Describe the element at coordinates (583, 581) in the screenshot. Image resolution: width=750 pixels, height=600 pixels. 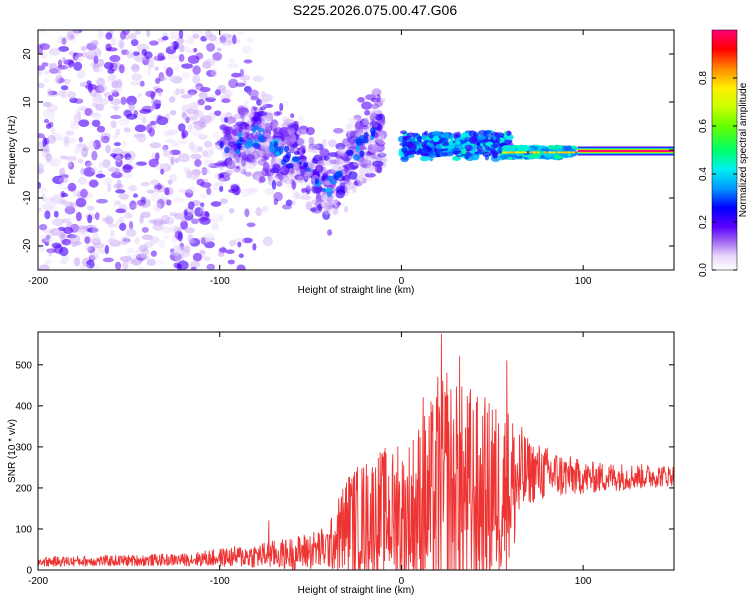
I see `snr-x-tick-label: 100` at that location.